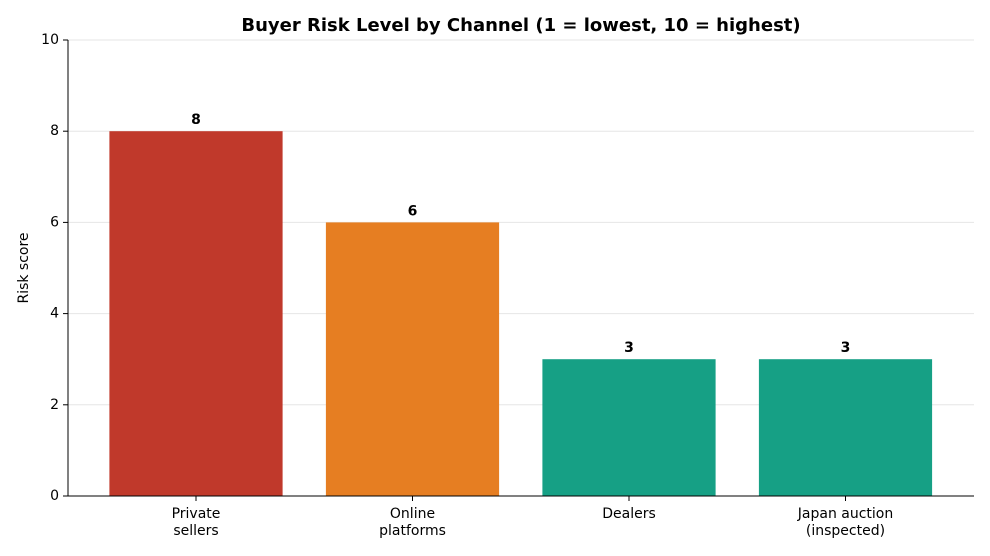  I want to click on y-axis-label: Risk score, so click(24, 267).